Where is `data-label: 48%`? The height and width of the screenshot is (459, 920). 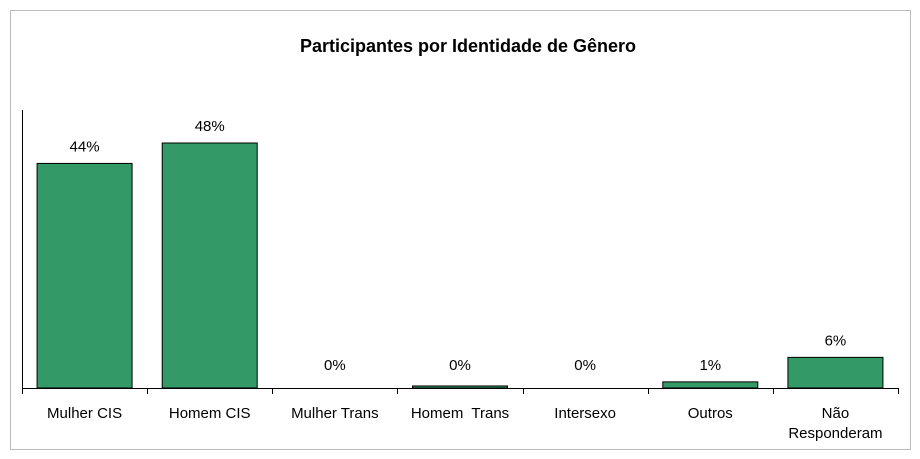
data-label: 48% is located at coordinates (210, 126).